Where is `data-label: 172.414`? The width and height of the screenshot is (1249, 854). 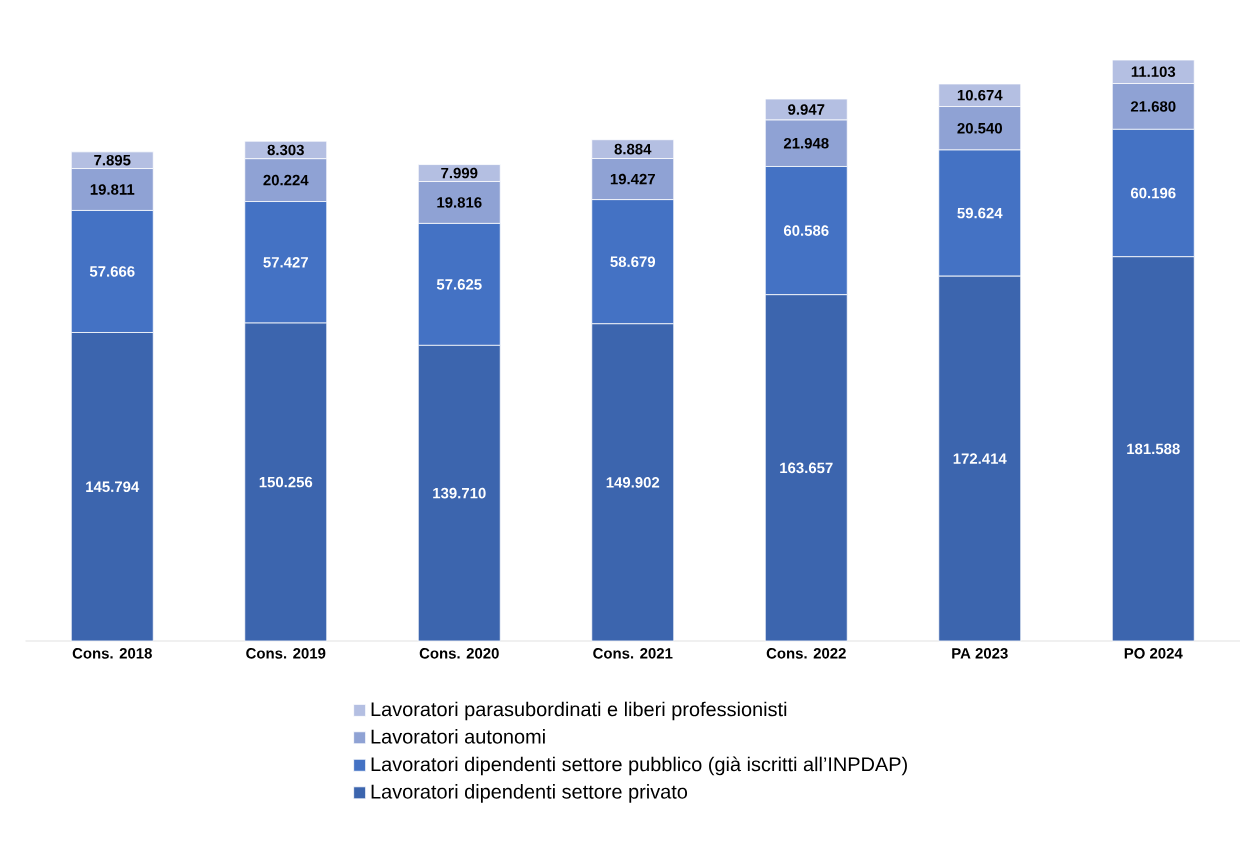
data-label: 172.414 is located at coordinates (980, 458).